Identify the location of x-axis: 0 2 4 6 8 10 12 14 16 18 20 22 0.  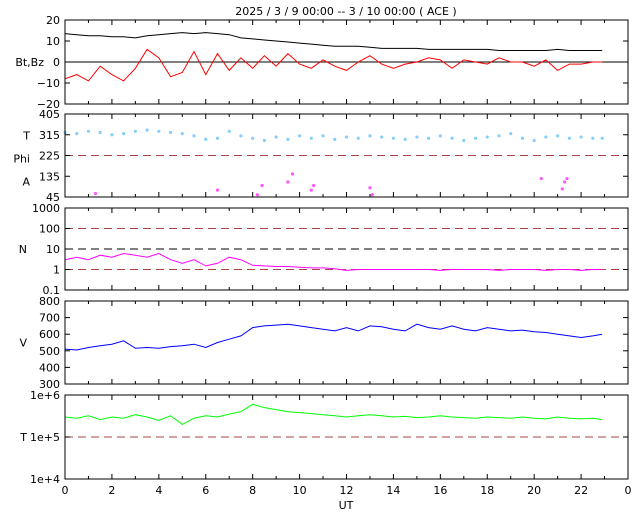
(347, 490).